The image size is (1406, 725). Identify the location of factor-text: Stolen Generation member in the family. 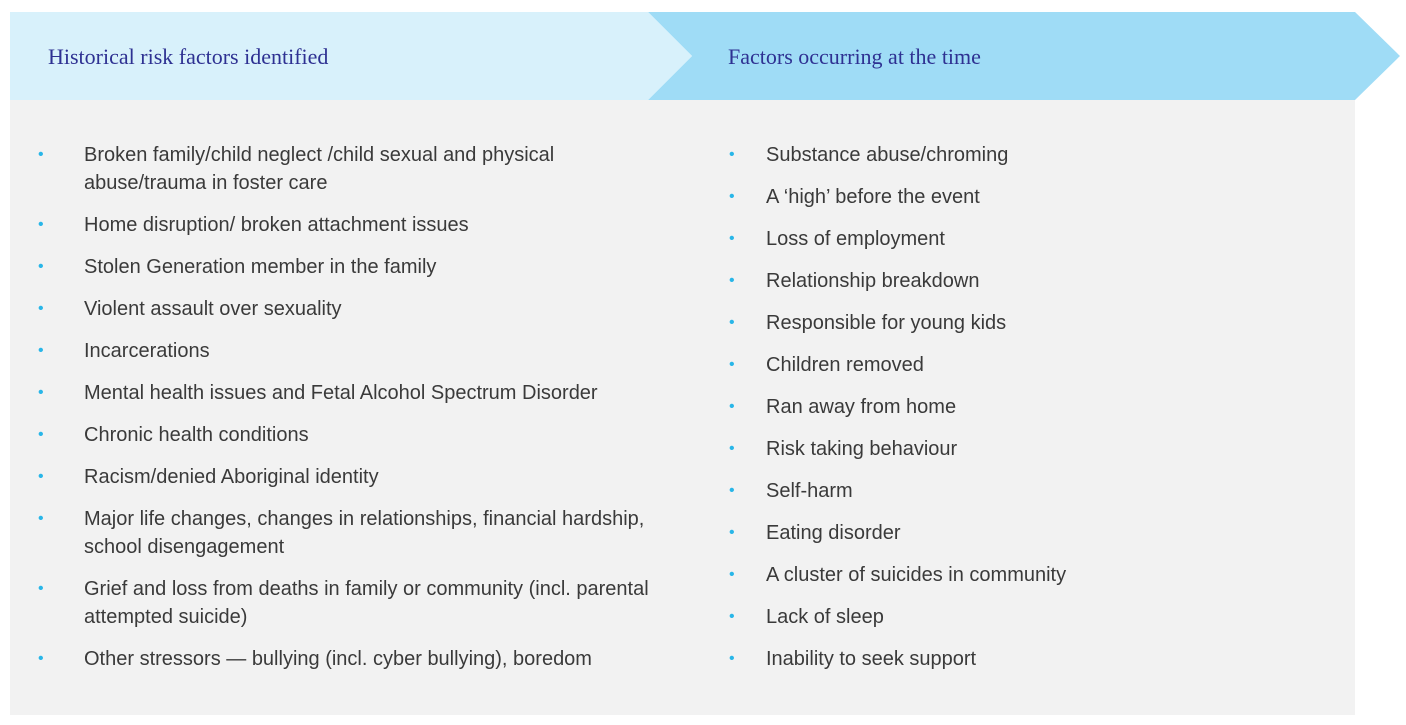
(260, 267).